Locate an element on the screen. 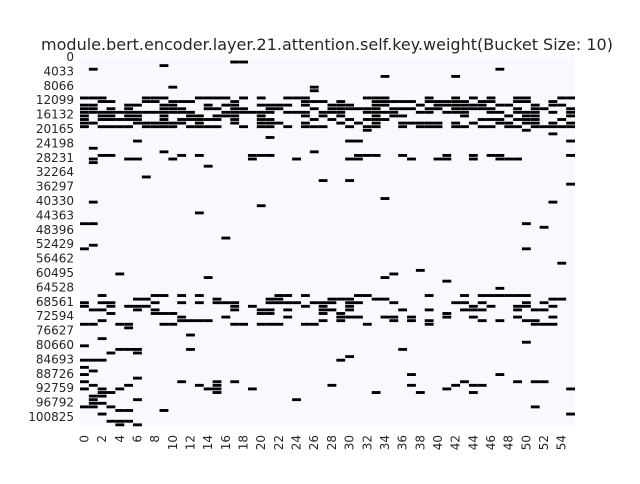 This screenshot has height=484, width=640. y-tick-label: 64528 is located at coordinates (55, 287).